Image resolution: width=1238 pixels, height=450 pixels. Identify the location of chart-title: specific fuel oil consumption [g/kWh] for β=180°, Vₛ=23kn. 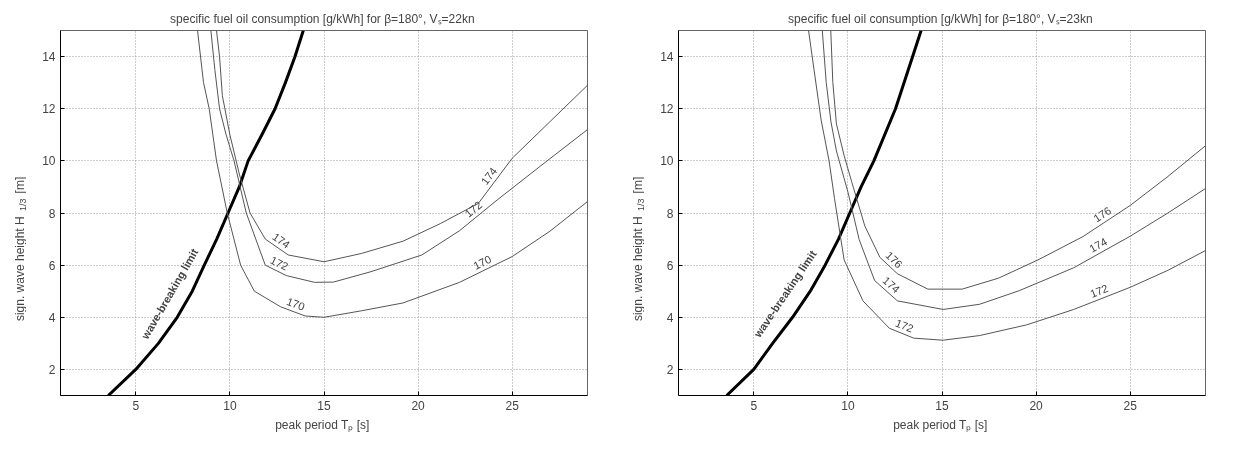
(940, 18).